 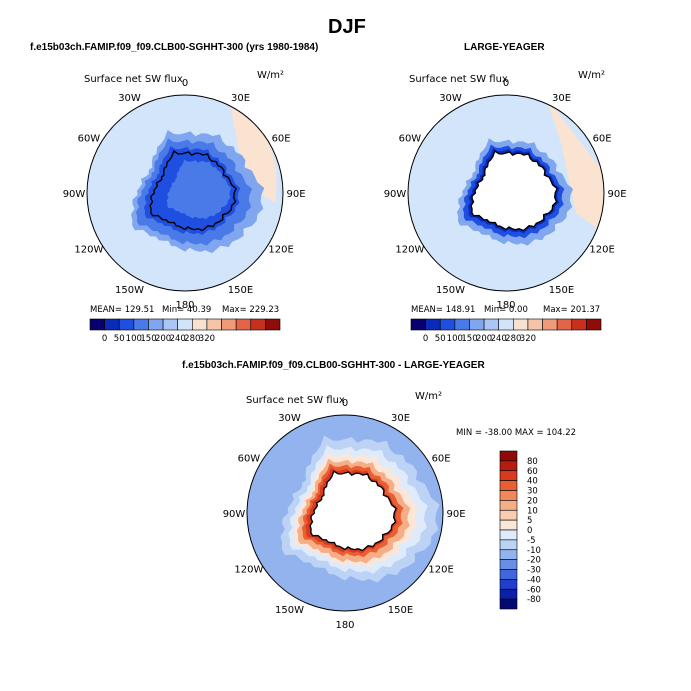 What do you see at coordinates (234, 514) in the screenshot?
I see `diff-lon-label: 90W` at bounding box center [234, 514].